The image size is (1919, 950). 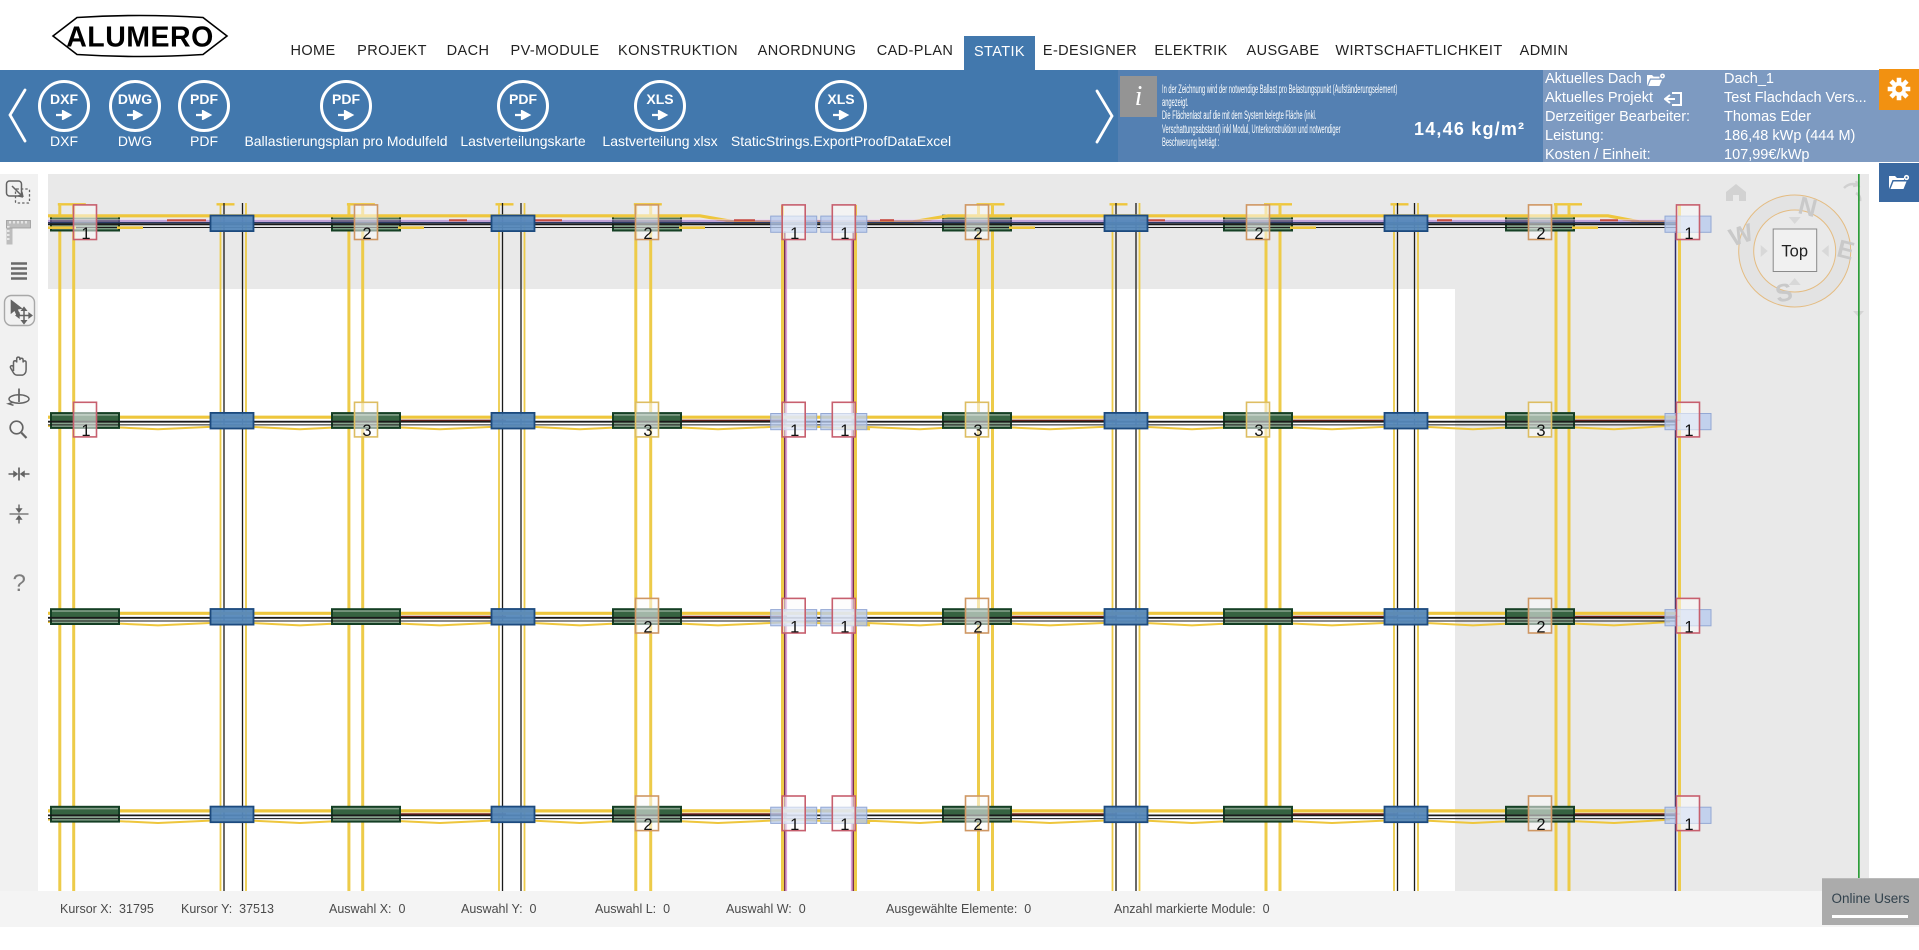 I want to click on svg-text: E, so click(x=1845, y=250).